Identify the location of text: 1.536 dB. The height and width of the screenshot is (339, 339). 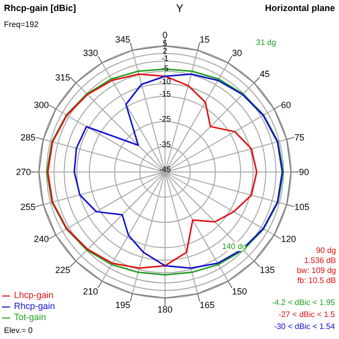
(320, 260).